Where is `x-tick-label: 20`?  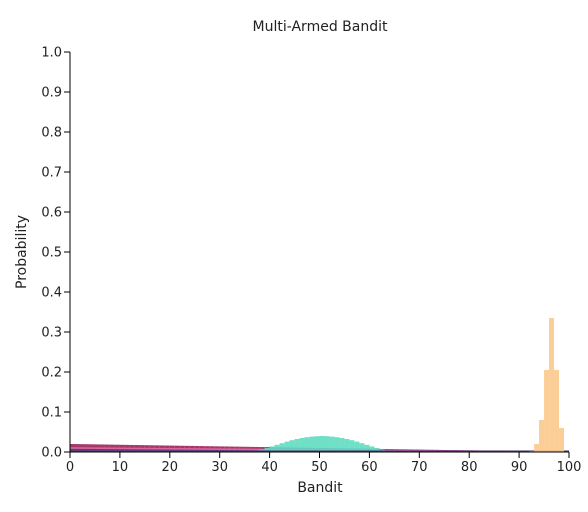 x-tick-label: 20 is located at coordinates (170, 467).